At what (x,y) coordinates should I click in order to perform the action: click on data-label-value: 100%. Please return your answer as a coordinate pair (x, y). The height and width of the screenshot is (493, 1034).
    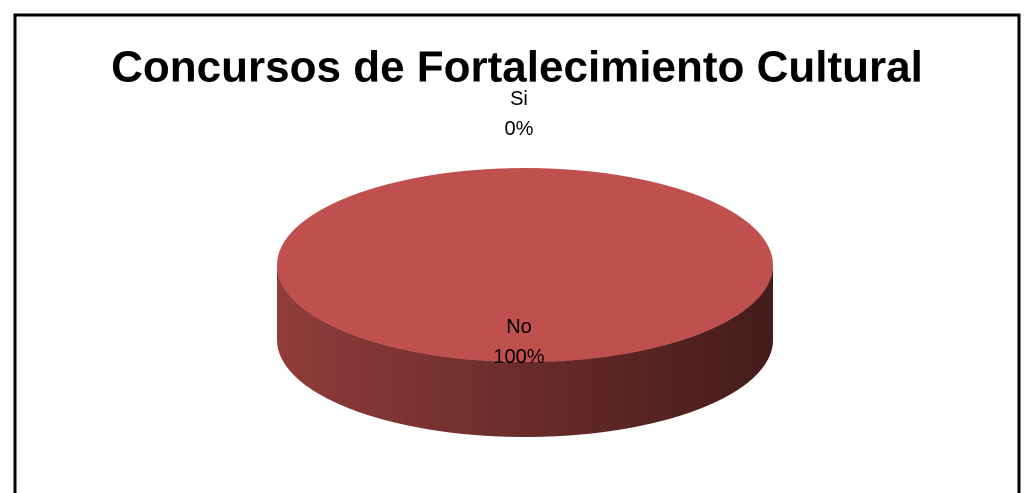
    Looking at the image, I should click on (518, 357).